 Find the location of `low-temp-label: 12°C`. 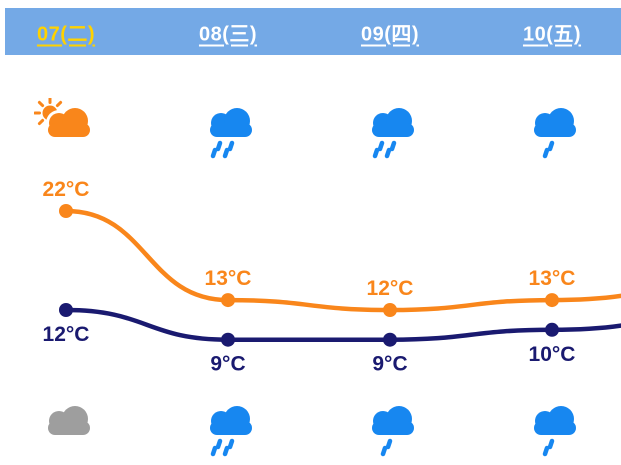

low-temp-label: 12°C is located at coordinates (66, 334).